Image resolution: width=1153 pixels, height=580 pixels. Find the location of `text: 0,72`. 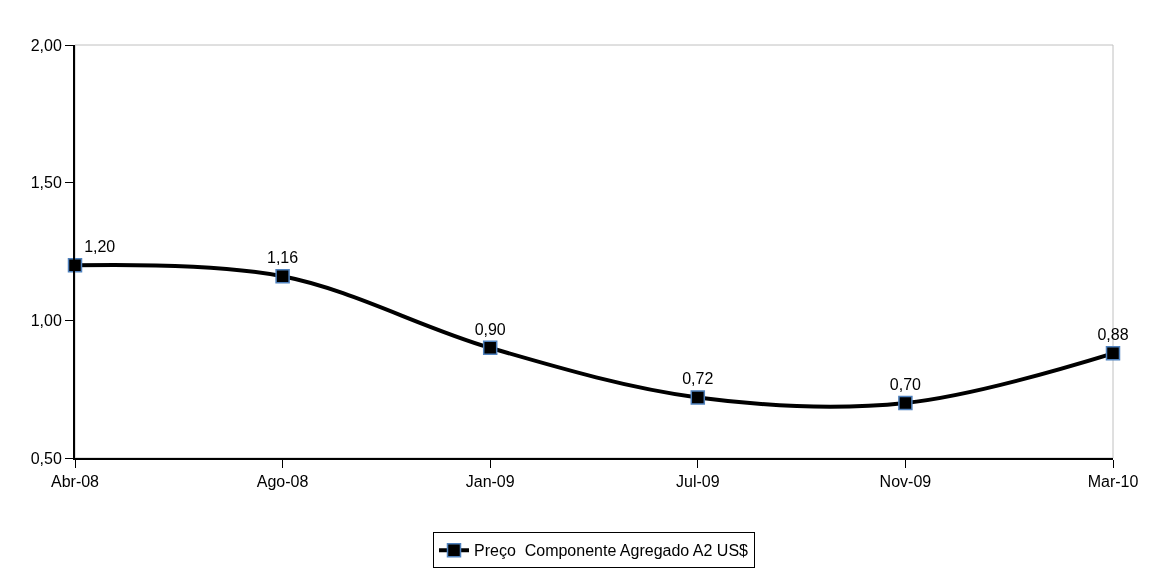

text: 0,72 is located at coordinates (698, 379).